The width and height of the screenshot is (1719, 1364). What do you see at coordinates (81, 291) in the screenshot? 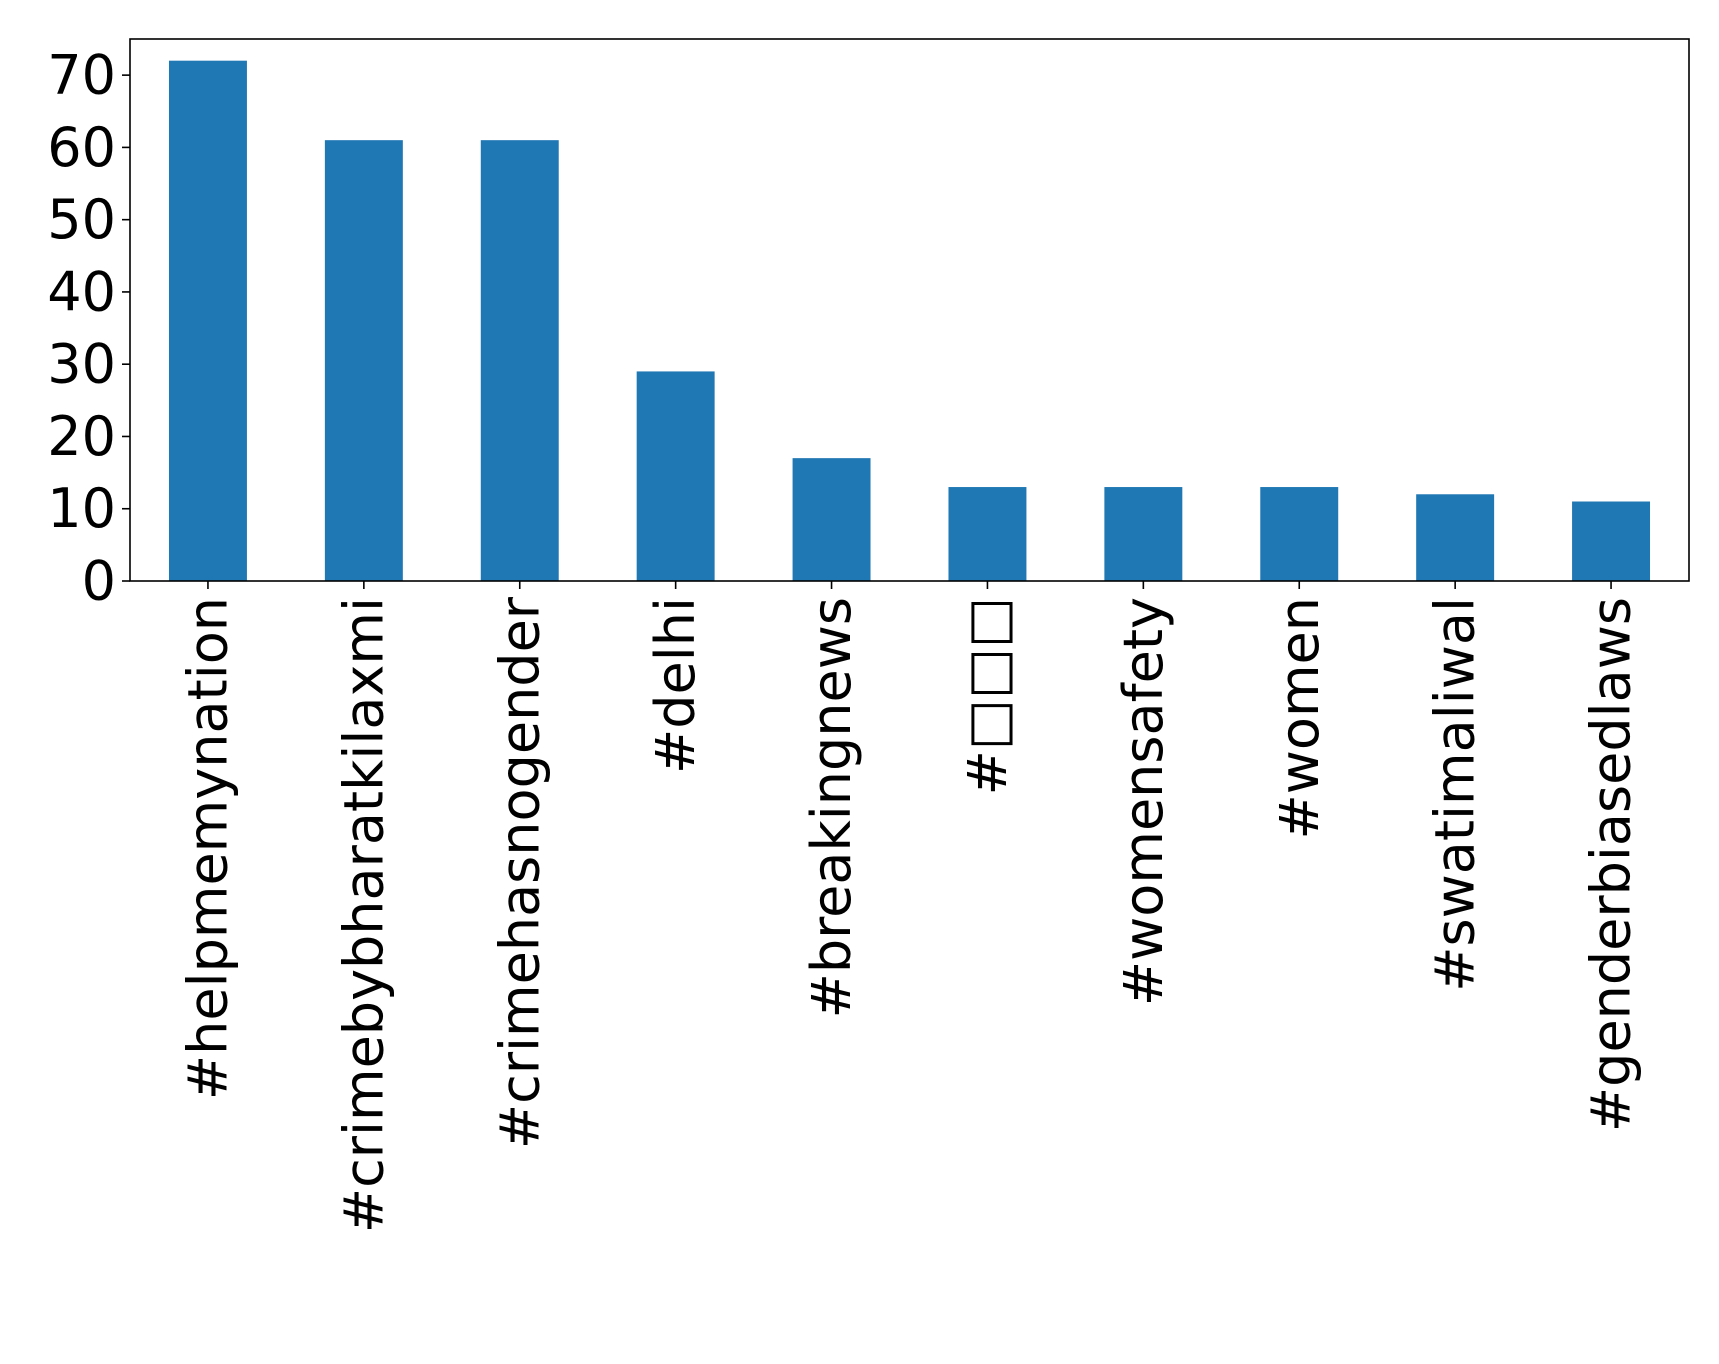
I see `y-tick-label-4: 40` at bounding box center [81, 291].